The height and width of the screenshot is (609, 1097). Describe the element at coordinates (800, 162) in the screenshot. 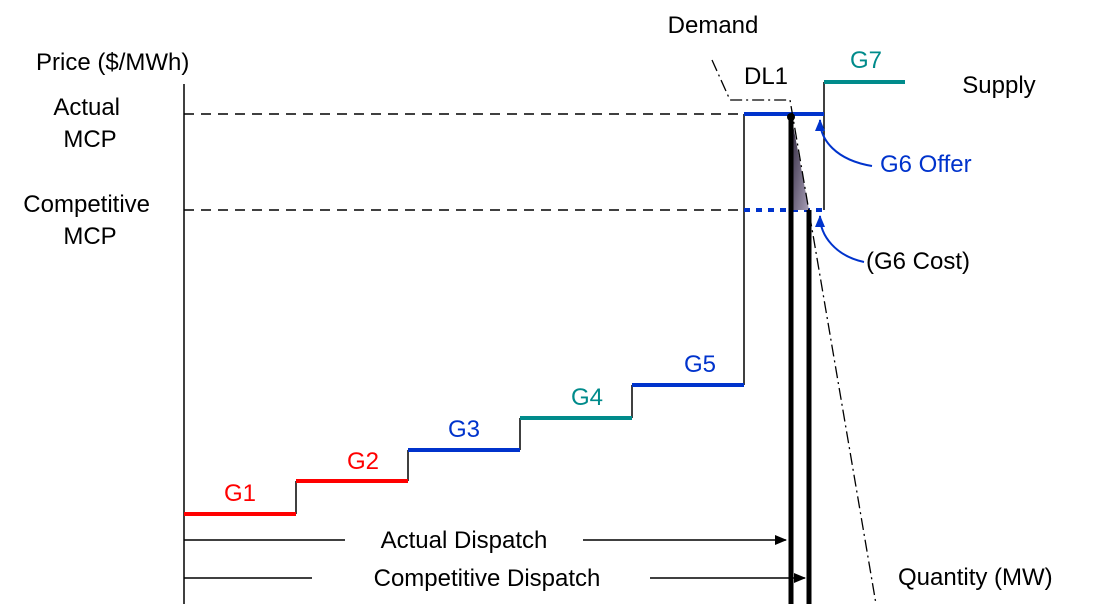

I see `shaded-markup-area` at that location.